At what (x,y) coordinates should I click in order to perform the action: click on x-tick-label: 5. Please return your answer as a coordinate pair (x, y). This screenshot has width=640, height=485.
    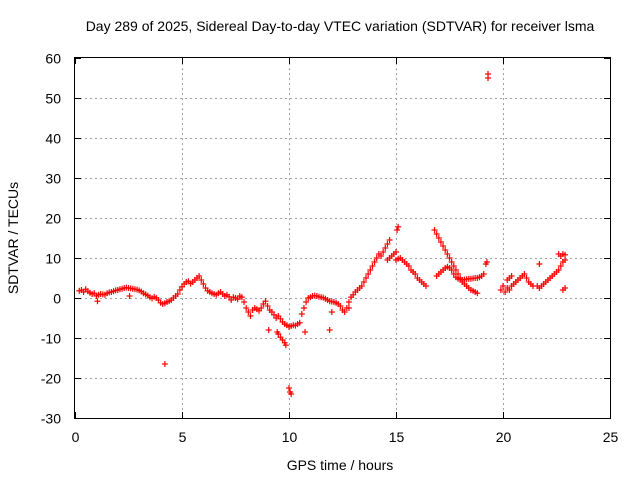
    Looking at the image, I should click on (183, 437).